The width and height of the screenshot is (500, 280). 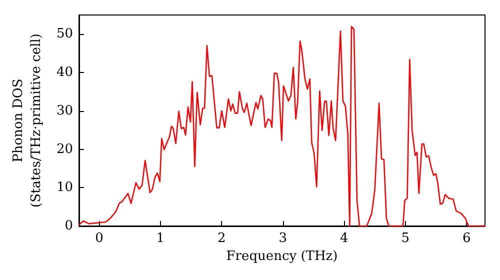 What do you see at coordinates (466, 238) in the screenshot?
I see `x-tick-label: 6` at bounding box center [466, 238].